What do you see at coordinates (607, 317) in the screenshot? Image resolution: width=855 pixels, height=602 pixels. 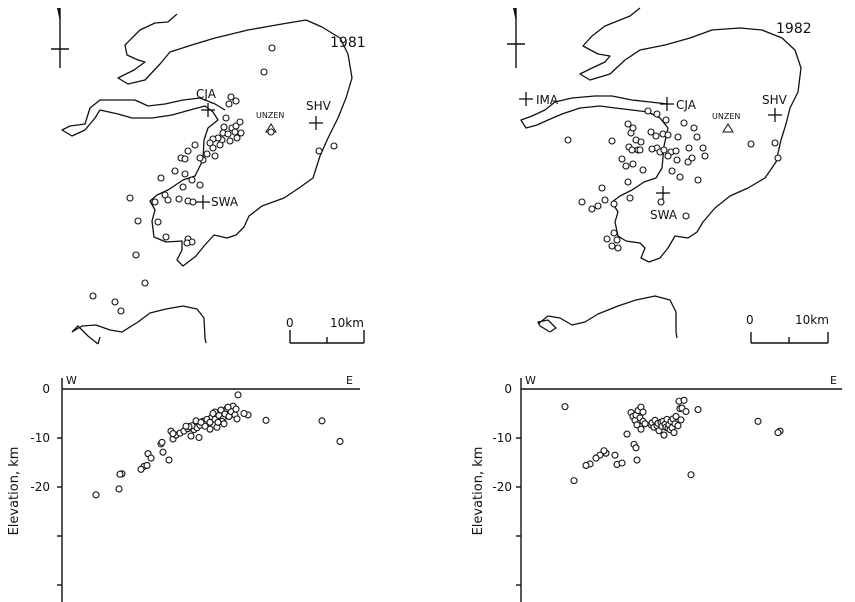 I see `coastline-lower-1982` at bounding box center [607, 317].